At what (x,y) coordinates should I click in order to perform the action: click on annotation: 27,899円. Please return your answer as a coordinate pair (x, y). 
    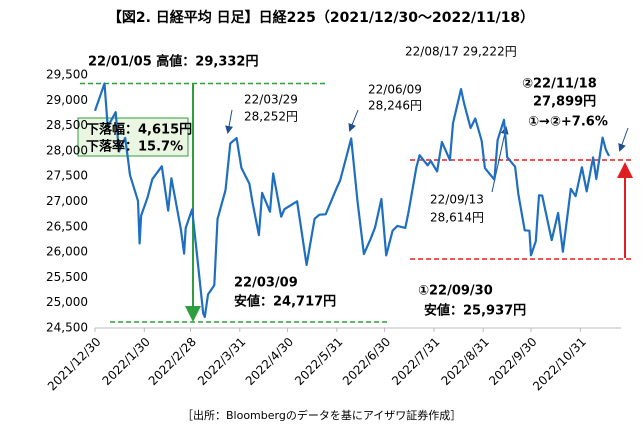
    Looking at the image, I should click on (564, 102).